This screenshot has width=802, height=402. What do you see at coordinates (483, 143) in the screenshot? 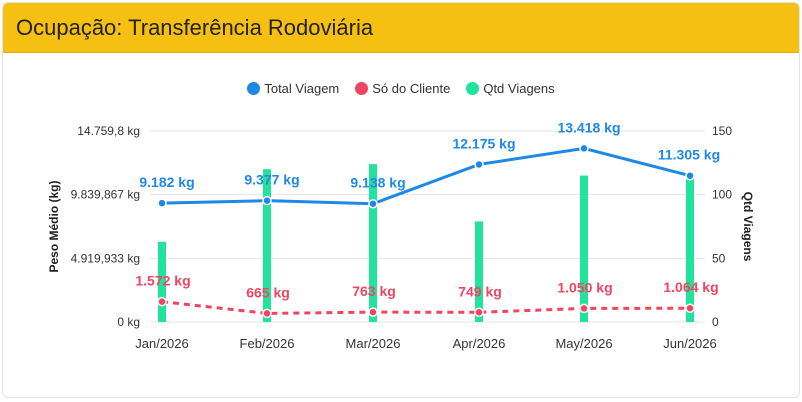
I see `data-label-total-viagem: 12.175 kg` at bounding box center [483, 143].